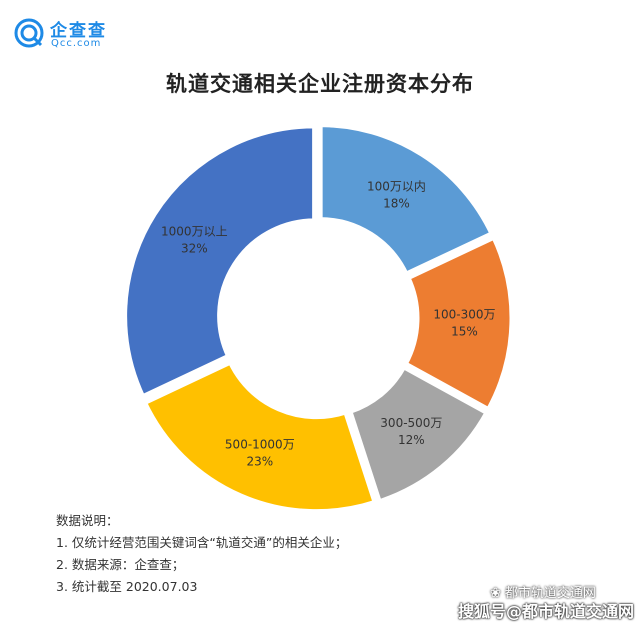 The width and height of the screenshot is (640, 624). I want to click on notes-heading: 数据说明：, so click(87, 520).